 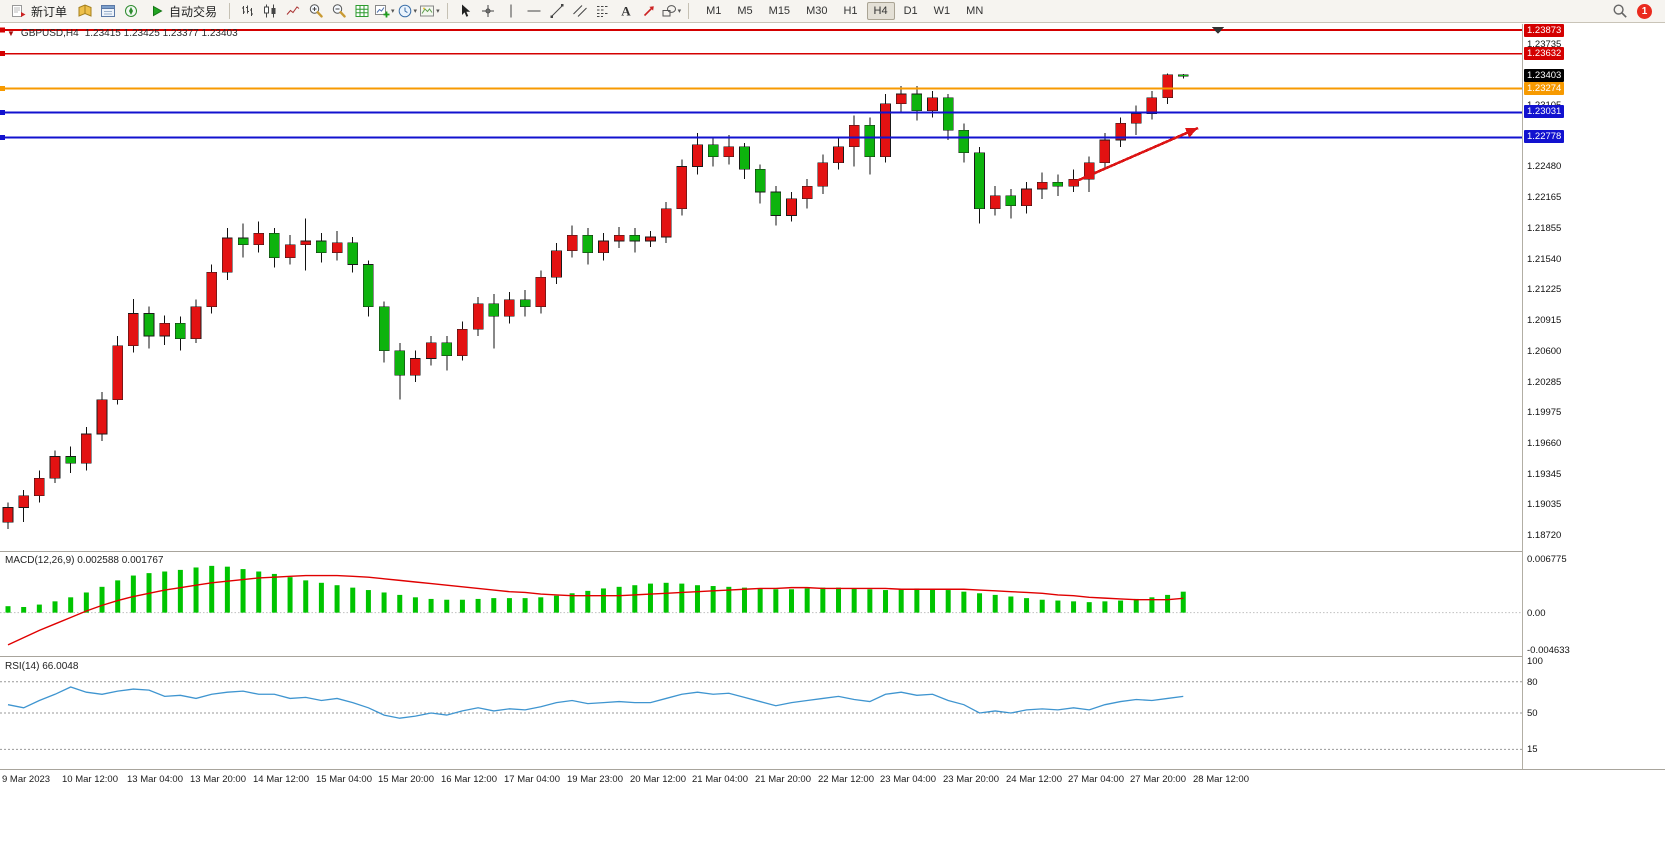 What do you see at coordinates (846, 779) in the screenshot?
I see `time-axis-label: 22 Mar 12:00` at bounding box center [846, 779].